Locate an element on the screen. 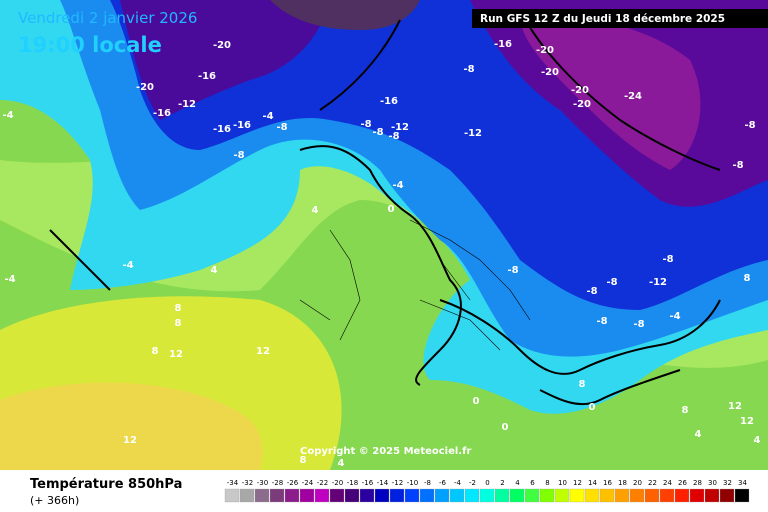 This screenshot has width=768, height=512. scale-label: -24 is located at coordinates (308, 483).